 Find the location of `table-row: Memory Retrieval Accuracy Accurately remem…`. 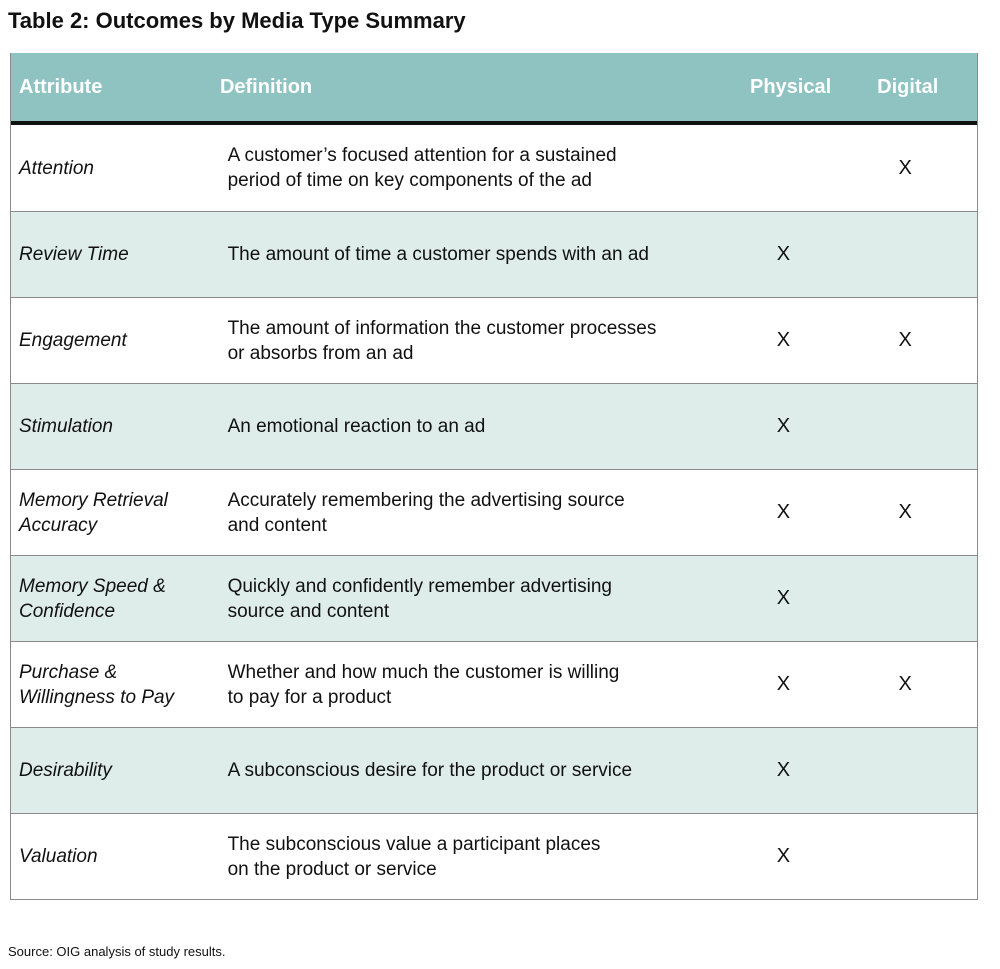

table-row: Memory Retrieval Accuracy Accurately remem… is located at coordinates (494, 512).